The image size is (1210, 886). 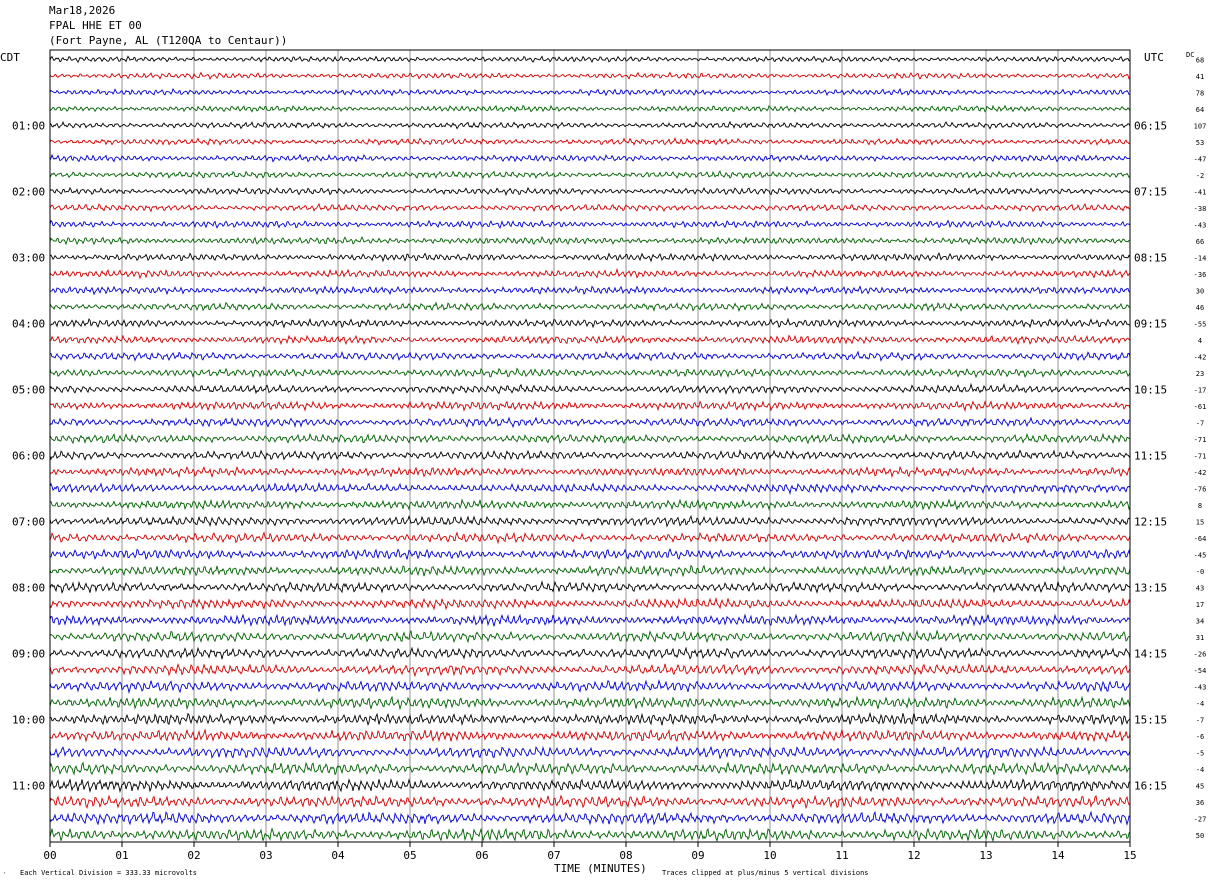 I want to click on dc-offset-label: -14, so click(x=1200, y=258).